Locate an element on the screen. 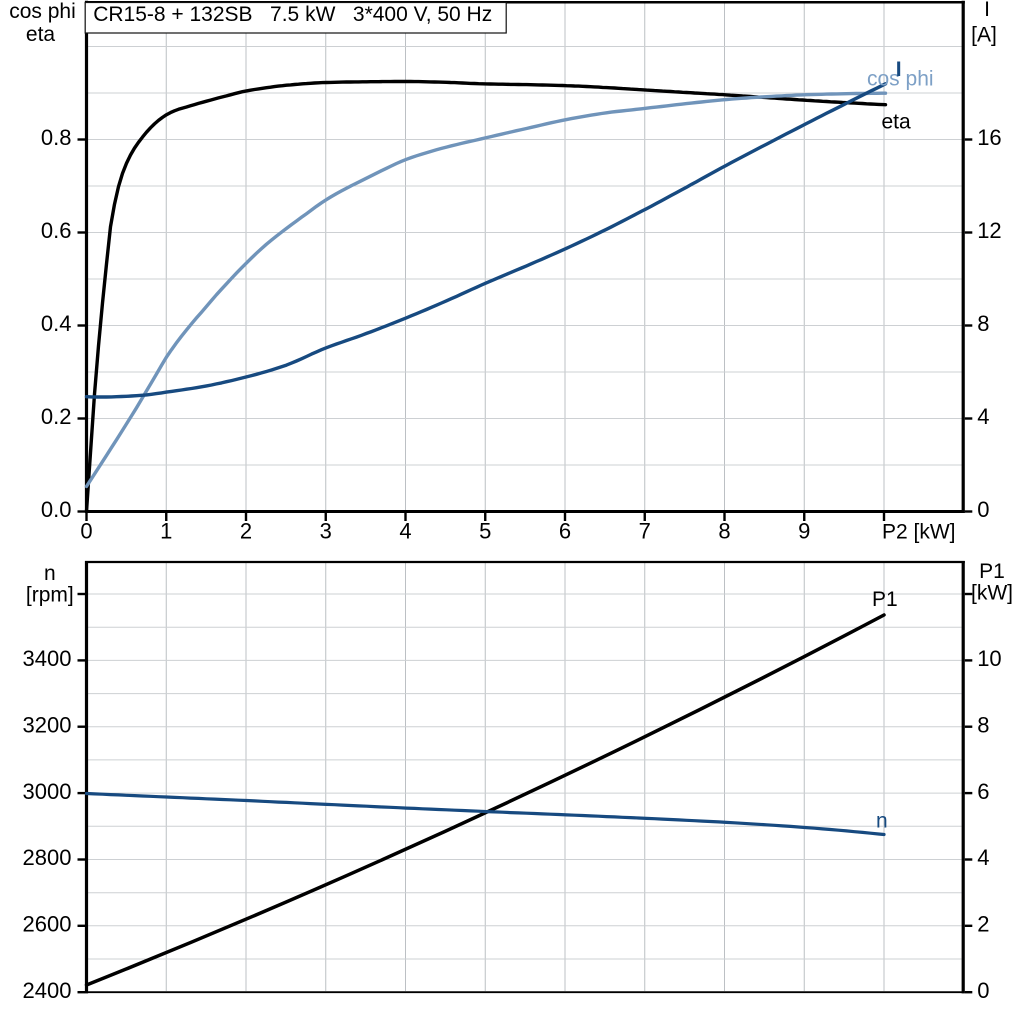 The image size is (1024, 1024). svg-text: 1 is located at coordinates (166, 531).